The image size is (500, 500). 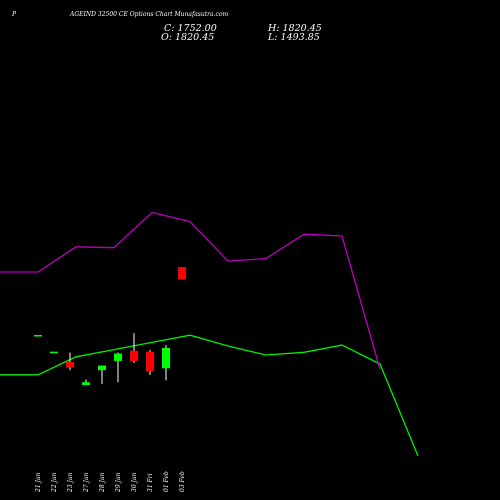 I want to click on x-tick-label: 22 Jan, so click(x=54, y=482).